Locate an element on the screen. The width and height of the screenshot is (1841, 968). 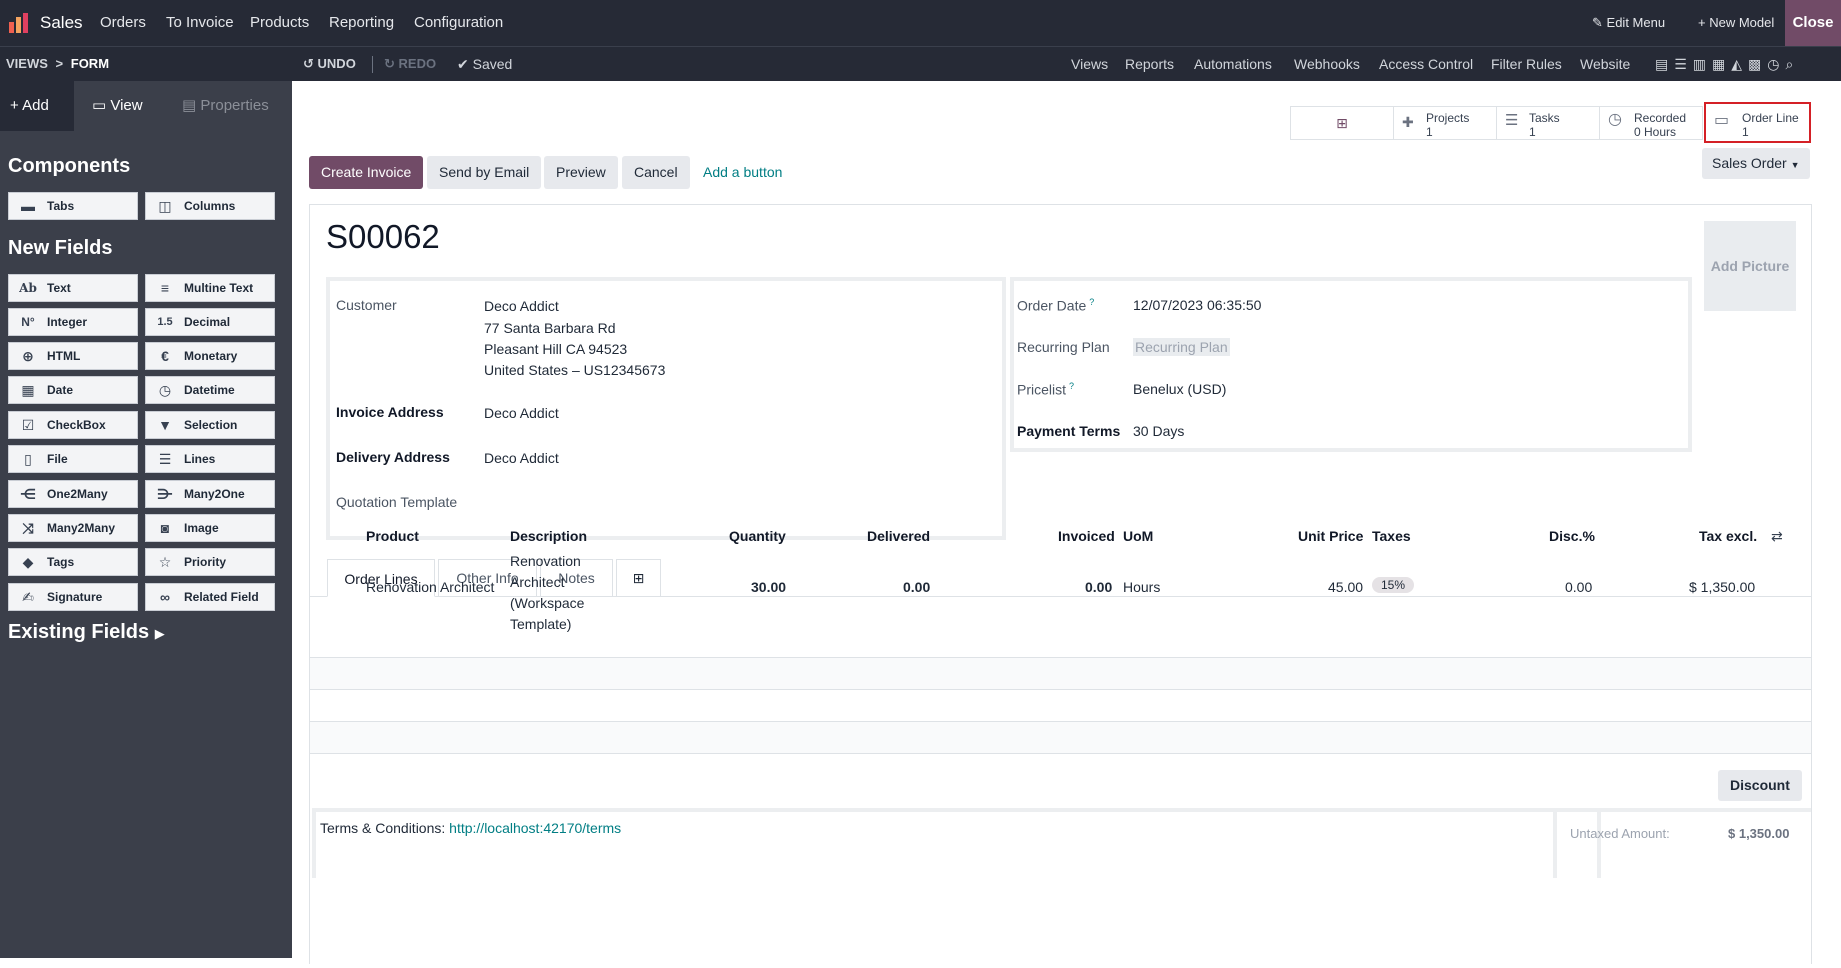
graph-view-icon: ◭ is located at coordinates (1740, 64).